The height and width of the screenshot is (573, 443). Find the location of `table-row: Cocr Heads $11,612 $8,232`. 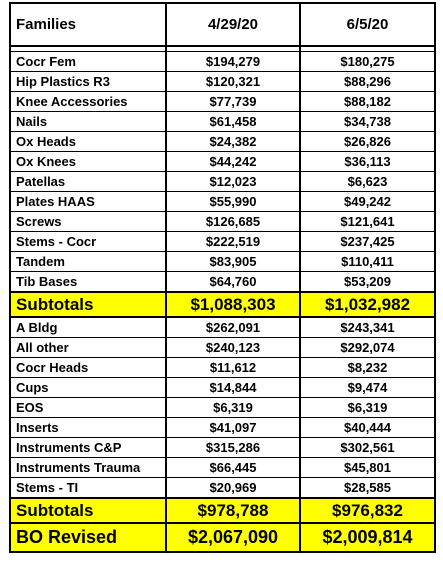

table-row: Cocr Heads $11,612 $8,232 is located at coordinates (222, 367).